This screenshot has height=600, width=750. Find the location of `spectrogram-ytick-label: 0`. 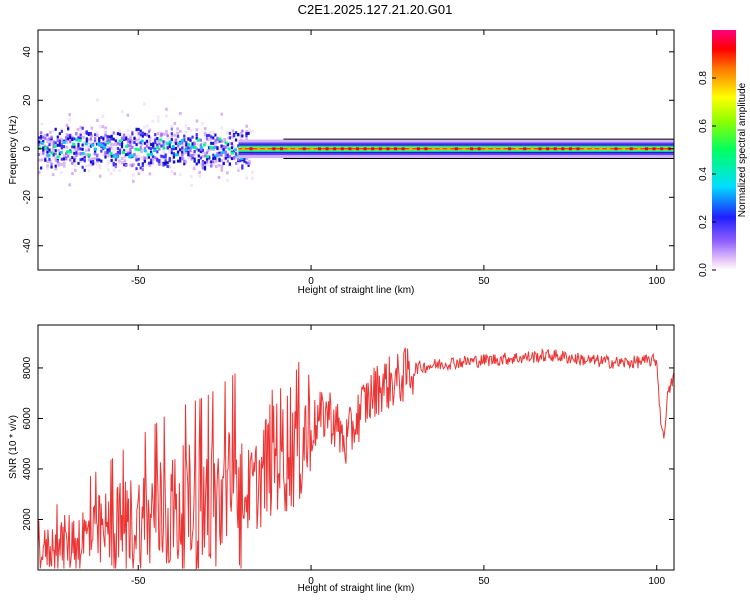

spectrogram-ytick-label: 0 is located at coordinates (27, 149).